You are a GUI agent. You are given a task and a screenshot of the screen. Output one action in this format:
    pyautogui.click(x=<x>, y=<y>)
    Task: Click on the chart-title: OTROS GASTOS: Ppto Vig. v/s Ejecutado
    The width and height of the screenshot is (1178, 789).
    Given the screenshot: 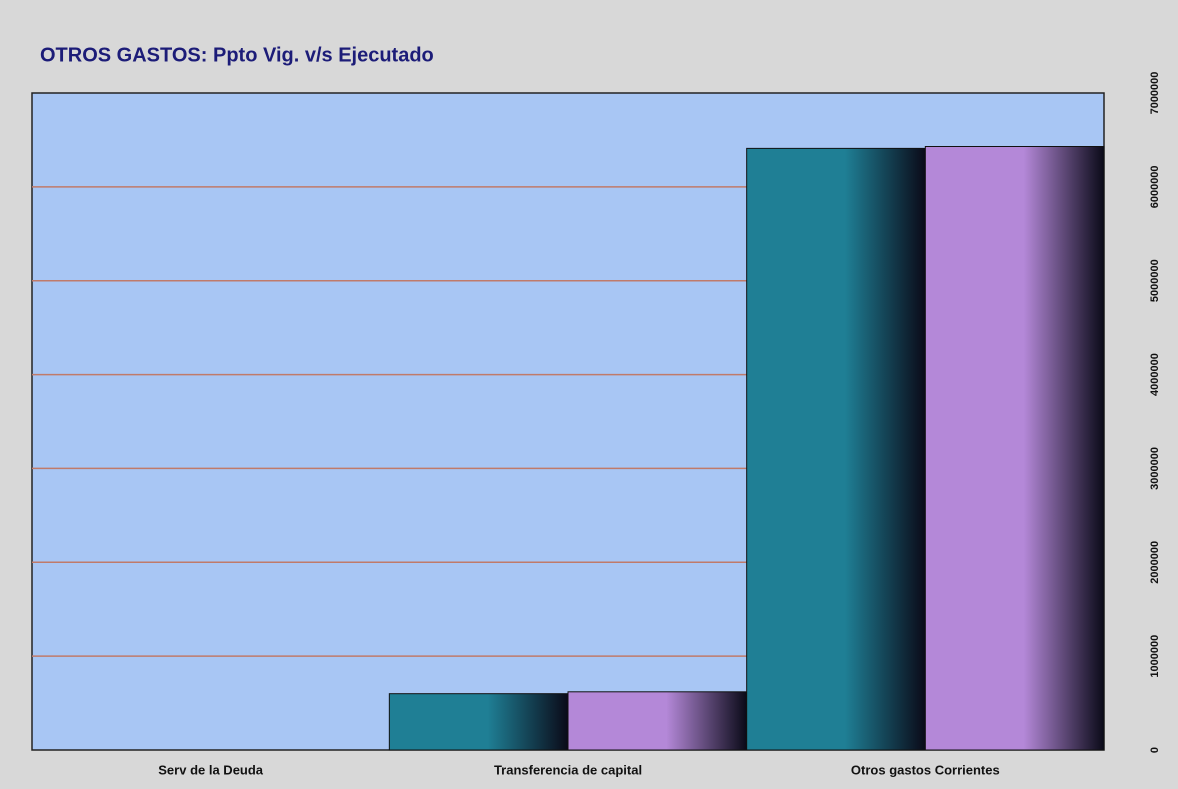 What is the action you would take?
    pyautogui.click(x=237, y=55)
    